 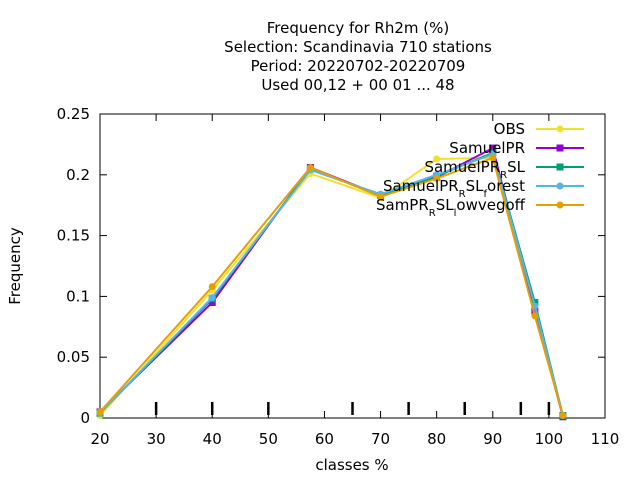 What do you see at coordinates (358, 47) in the screenshot?
I see `title-line-2: Selection: Scandinavia 710 stations` at bounding box center [358, 47].